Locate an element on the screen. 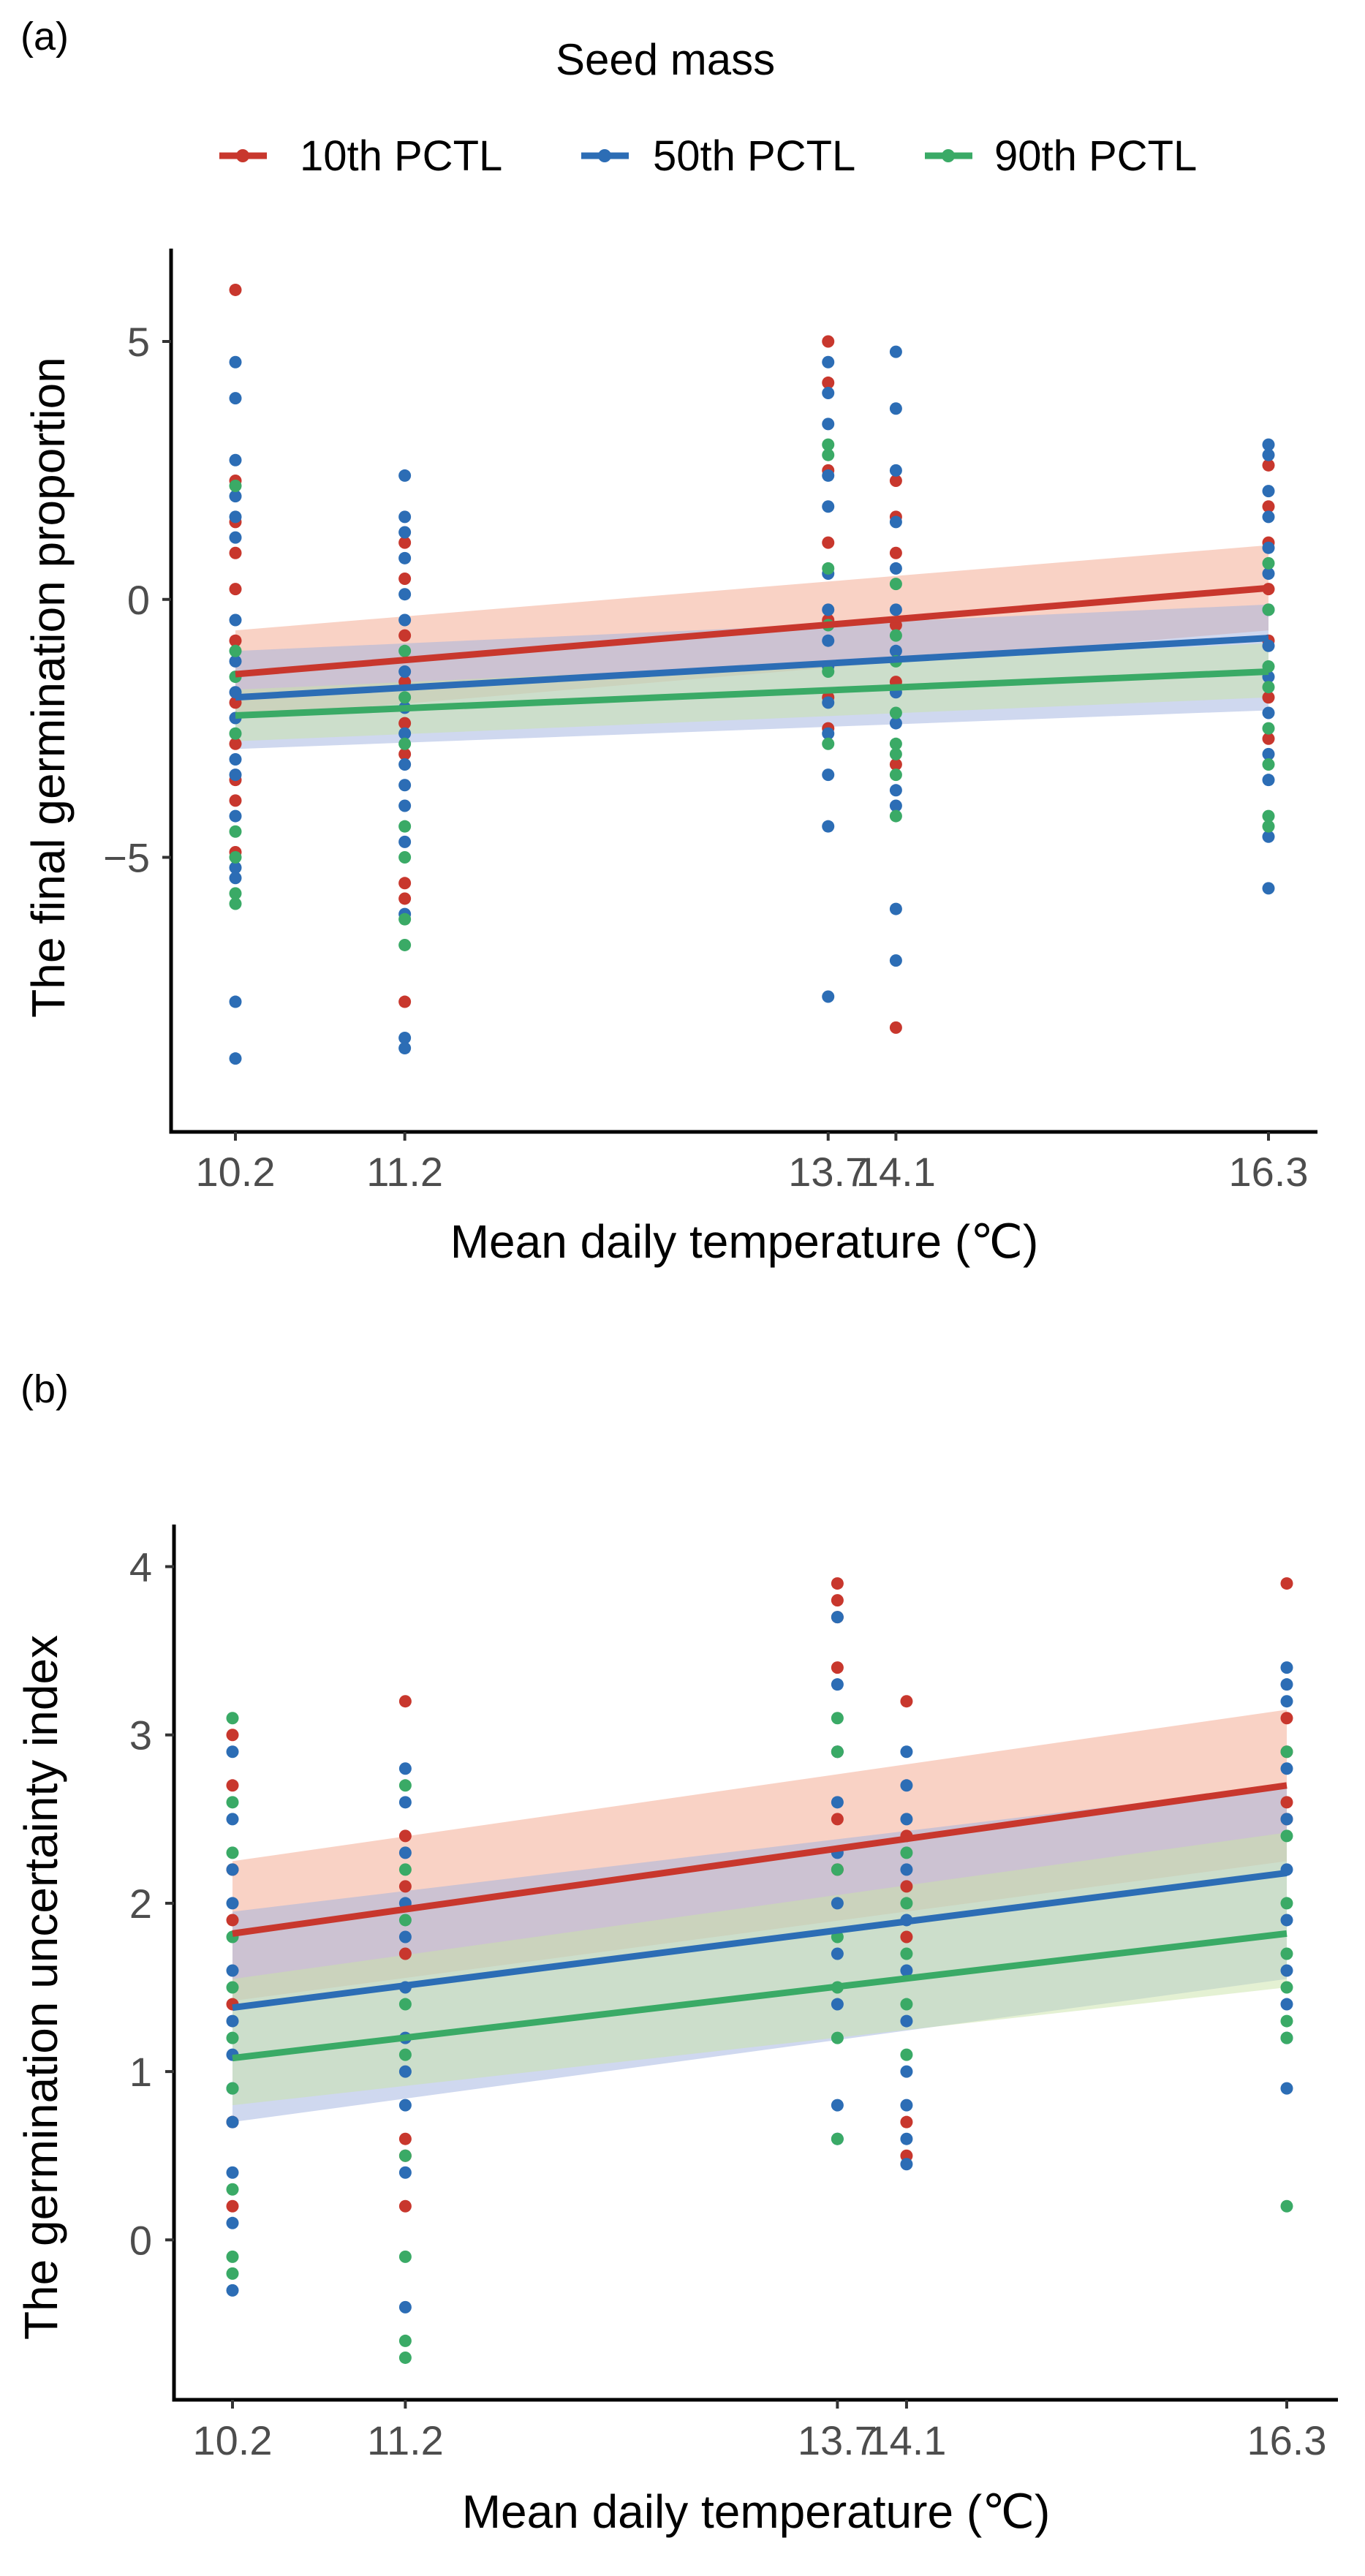 Image resolution: width=1365 pixels, height=2576 pixels. y-tick-label: 4 is located at coordinates (140, 1567).